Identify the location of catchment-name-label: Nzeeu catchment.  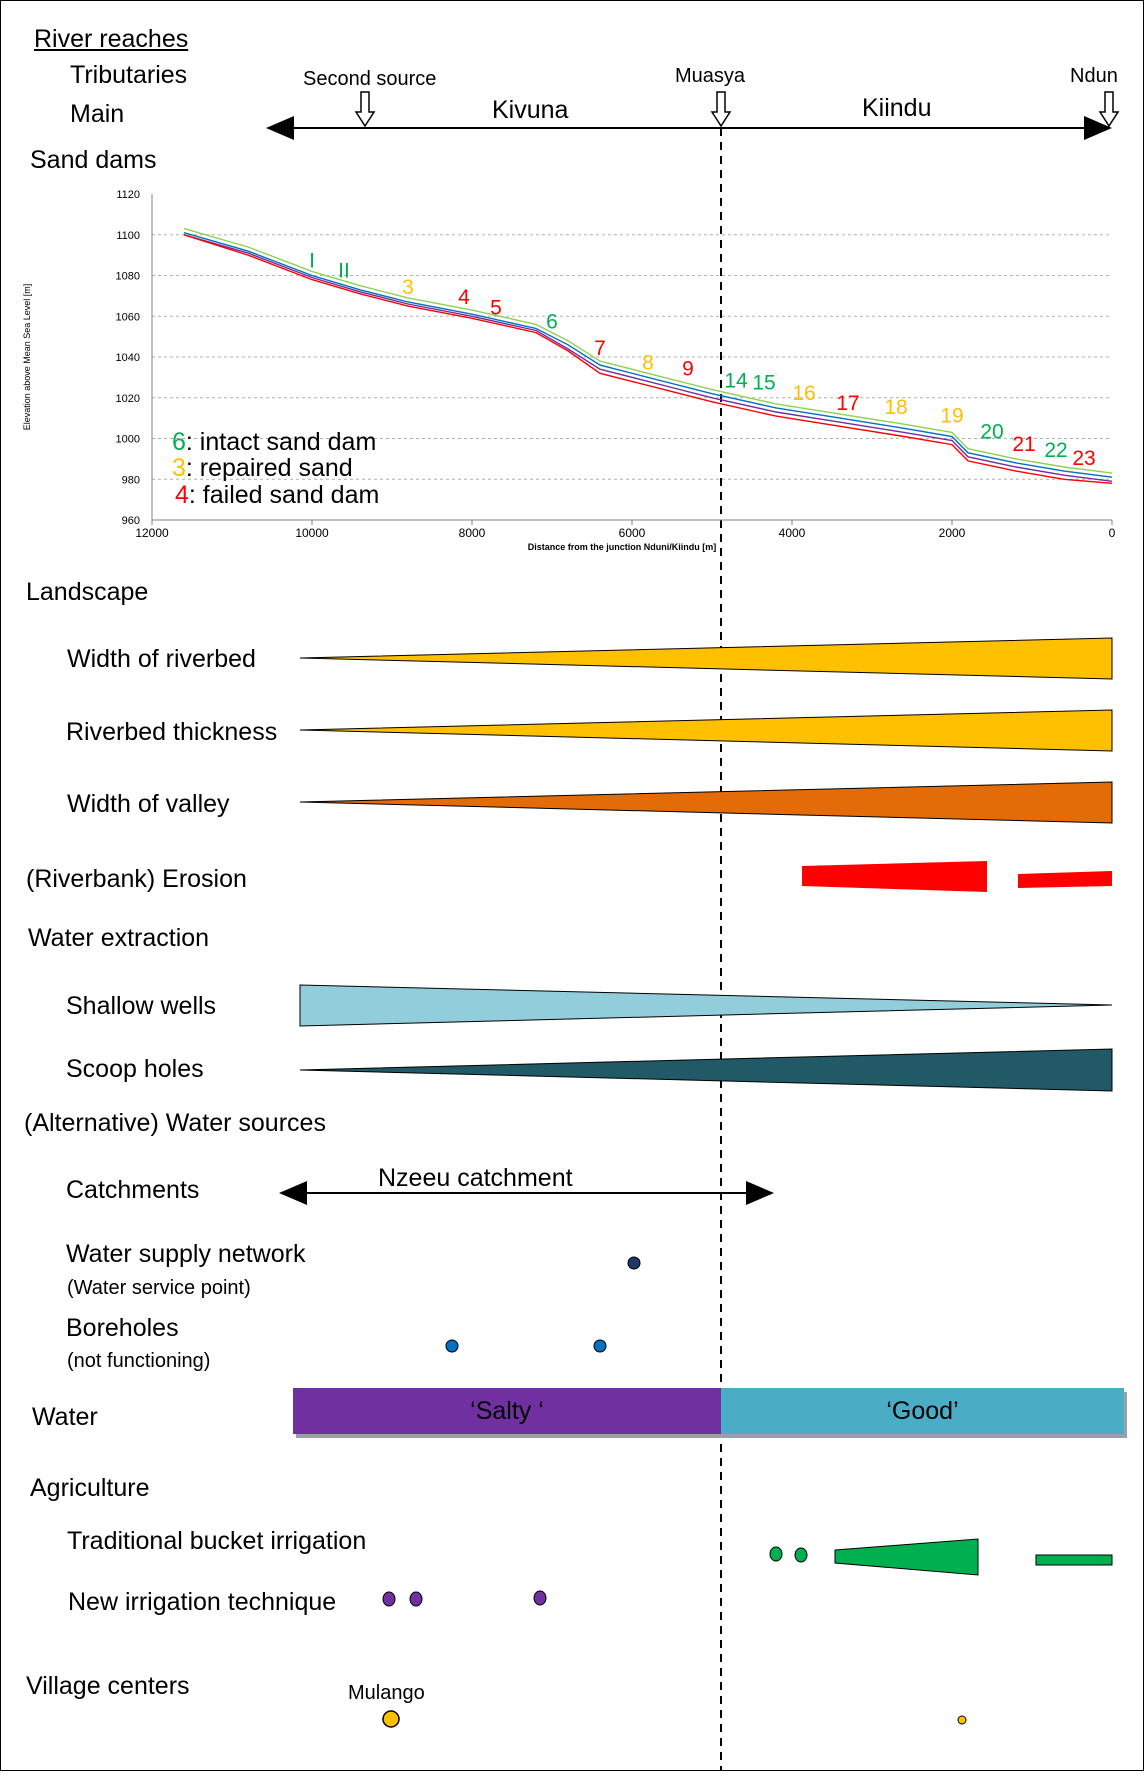
(475, 1178).